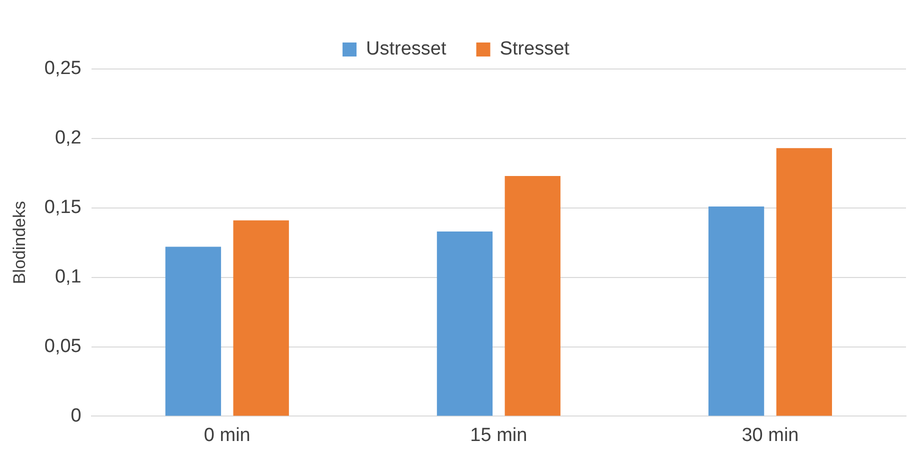  I want to click on legend-label: Ustresset, so click(406, 49).